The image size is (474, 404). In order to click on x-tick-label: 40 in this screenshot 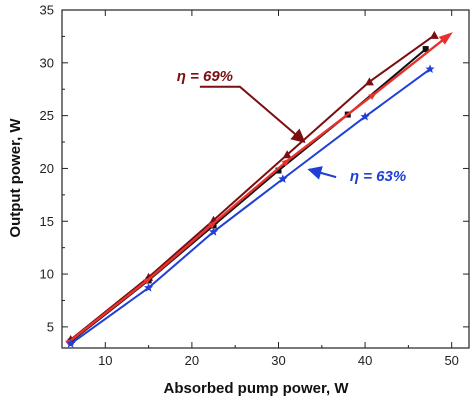, I will do `click(365, 360)`.